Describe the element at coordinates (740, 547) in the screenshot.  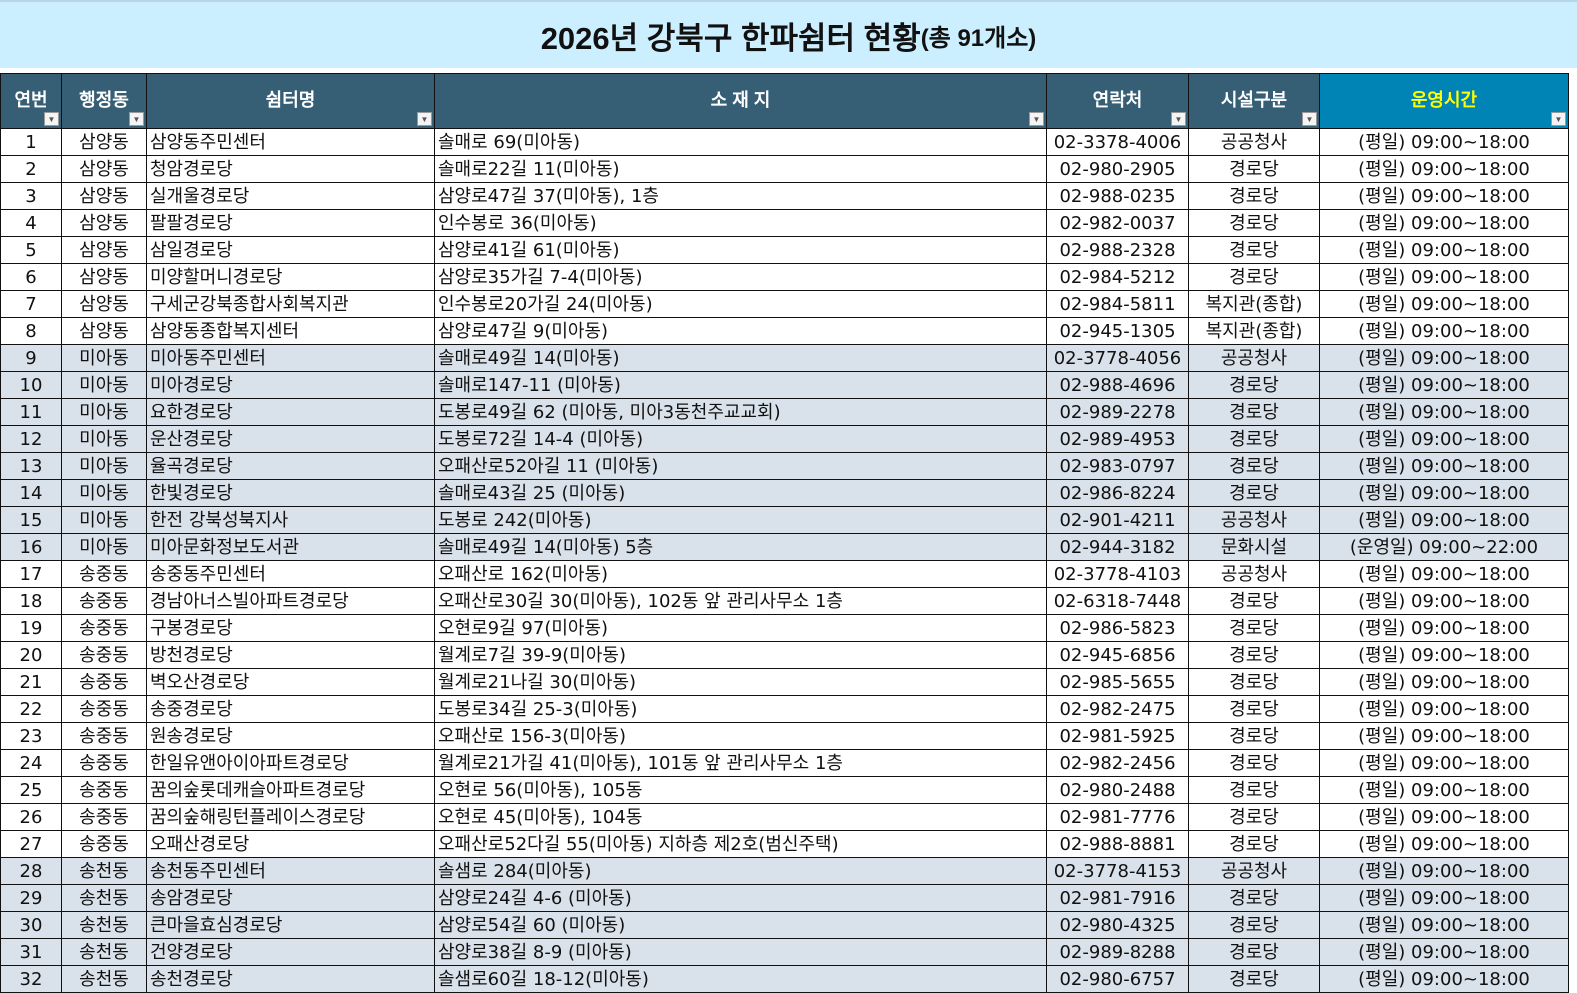
I see `cell-address: 솔매로49길 14(미아동) 5층` at that location.